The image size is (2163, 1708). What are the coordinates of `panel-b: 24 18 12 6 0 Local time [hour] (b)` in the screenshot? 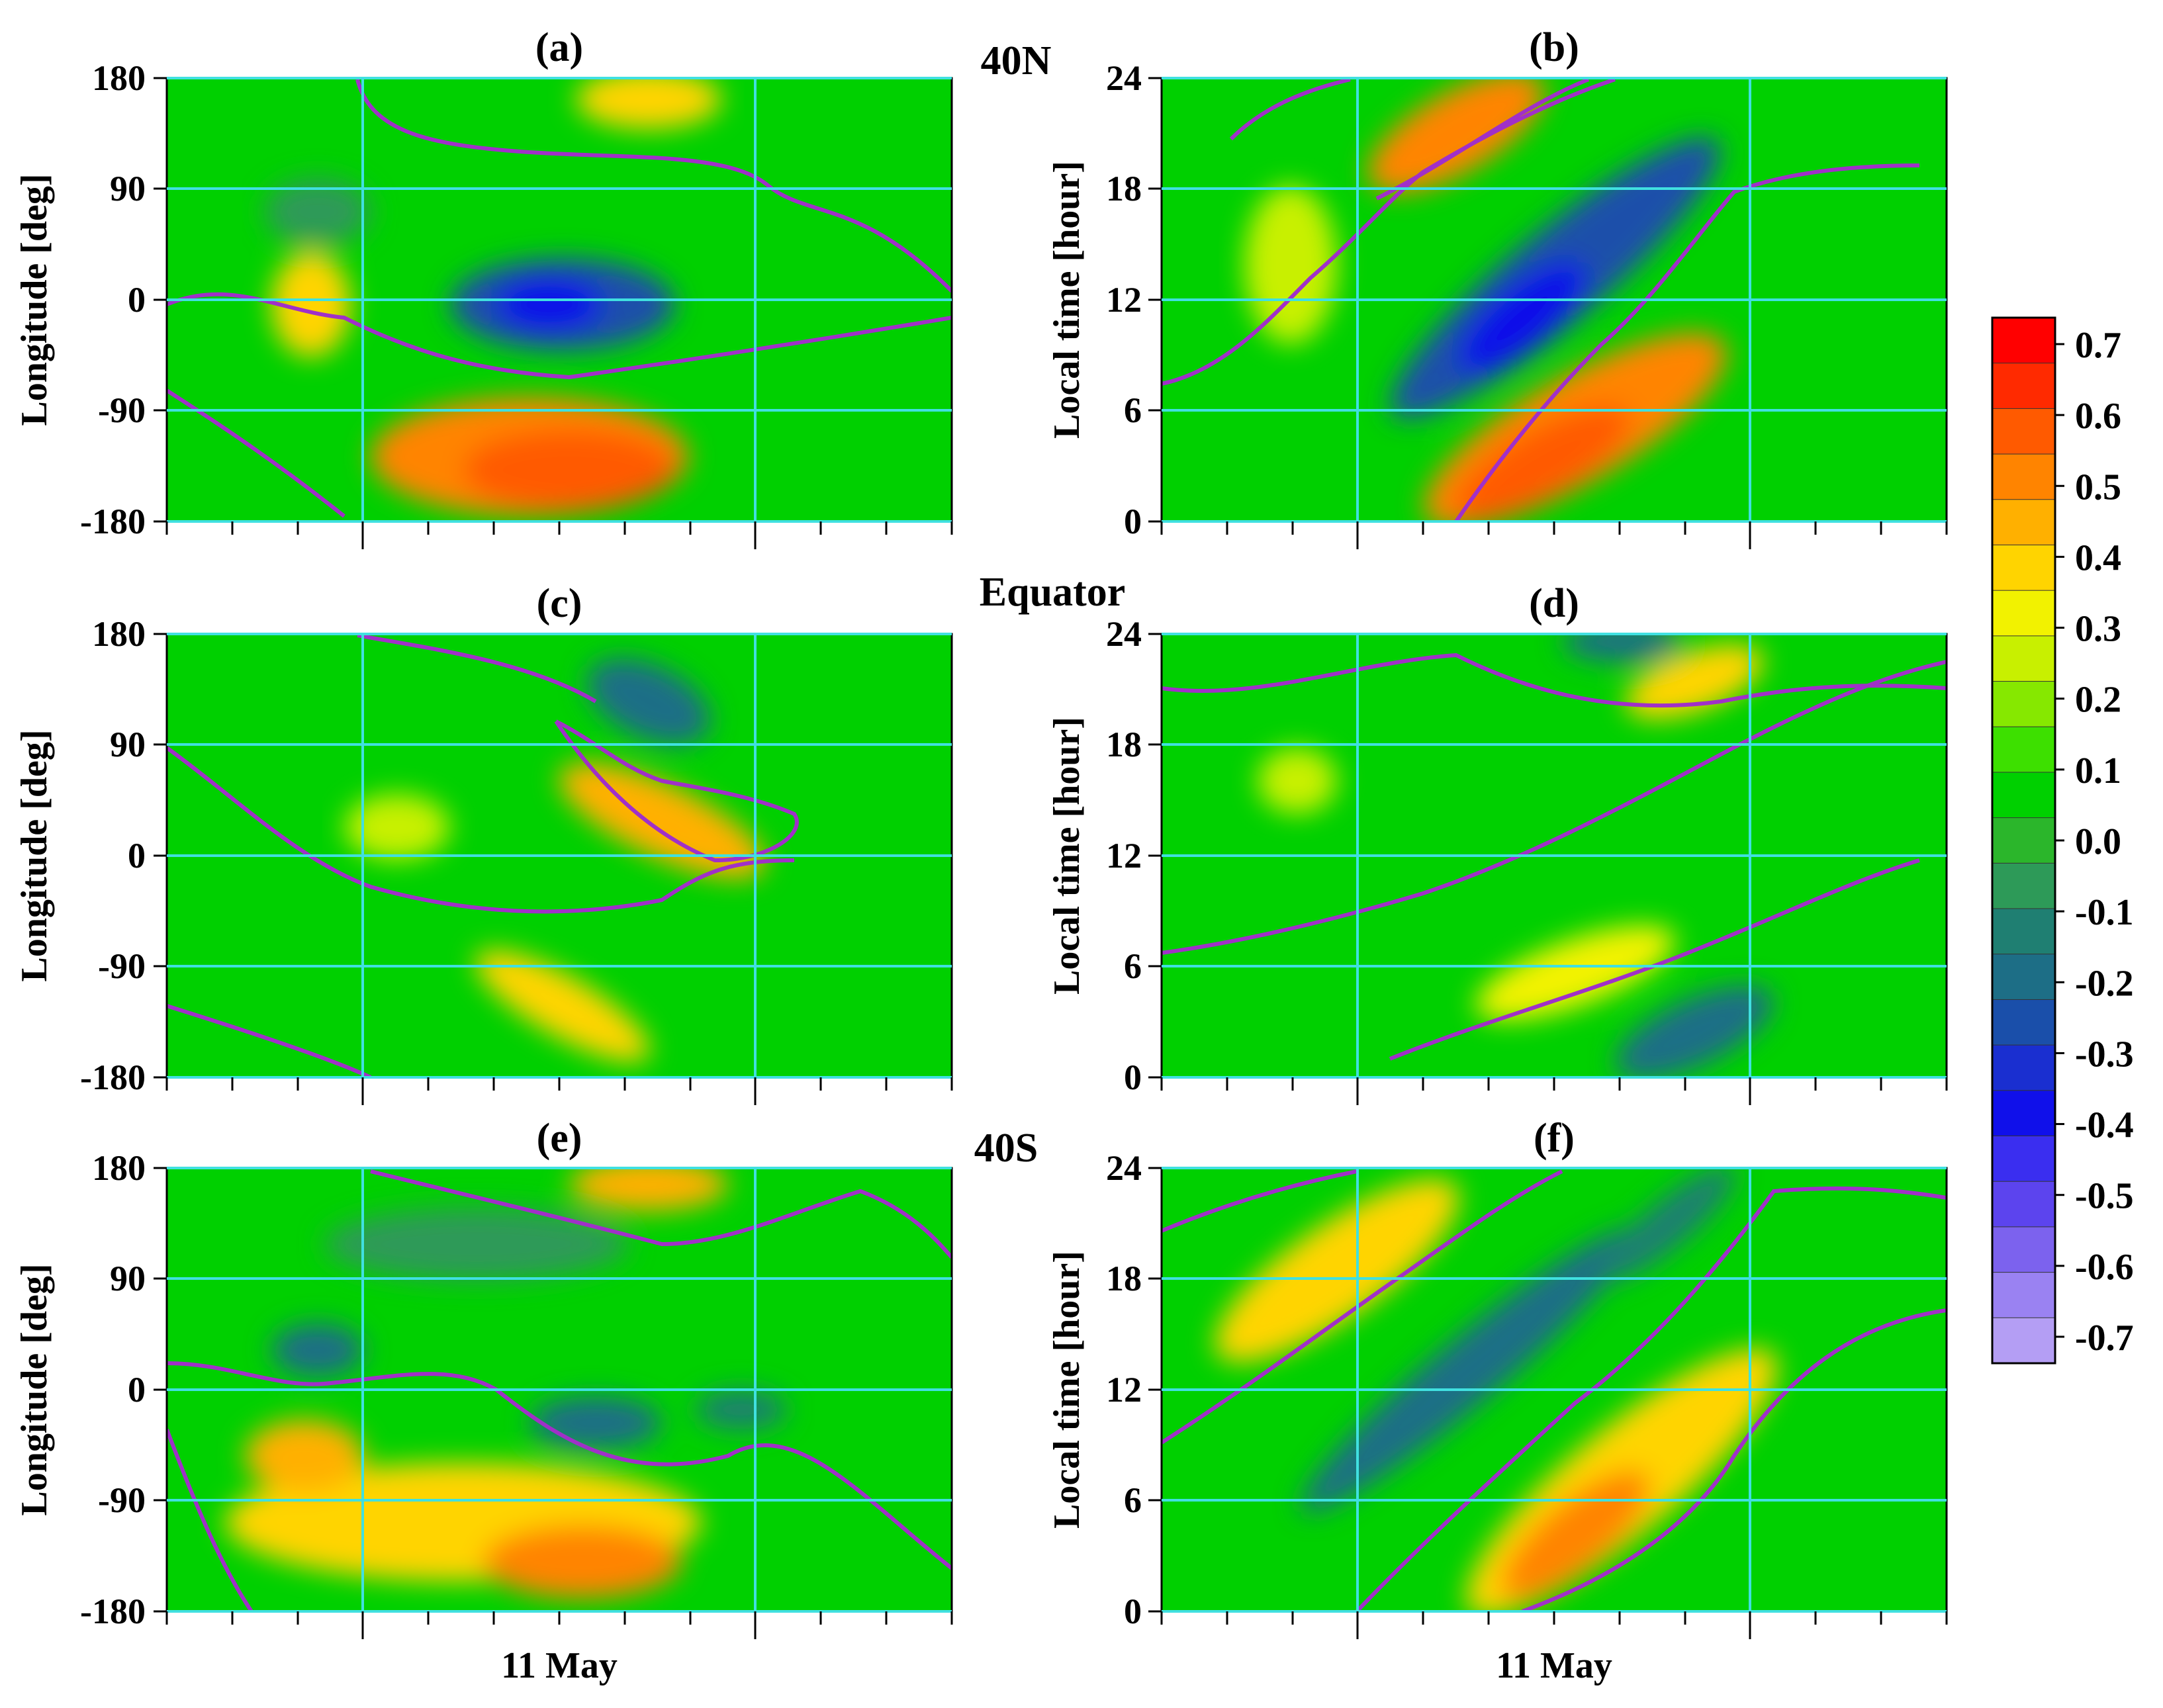 It's located at (1497, 287).